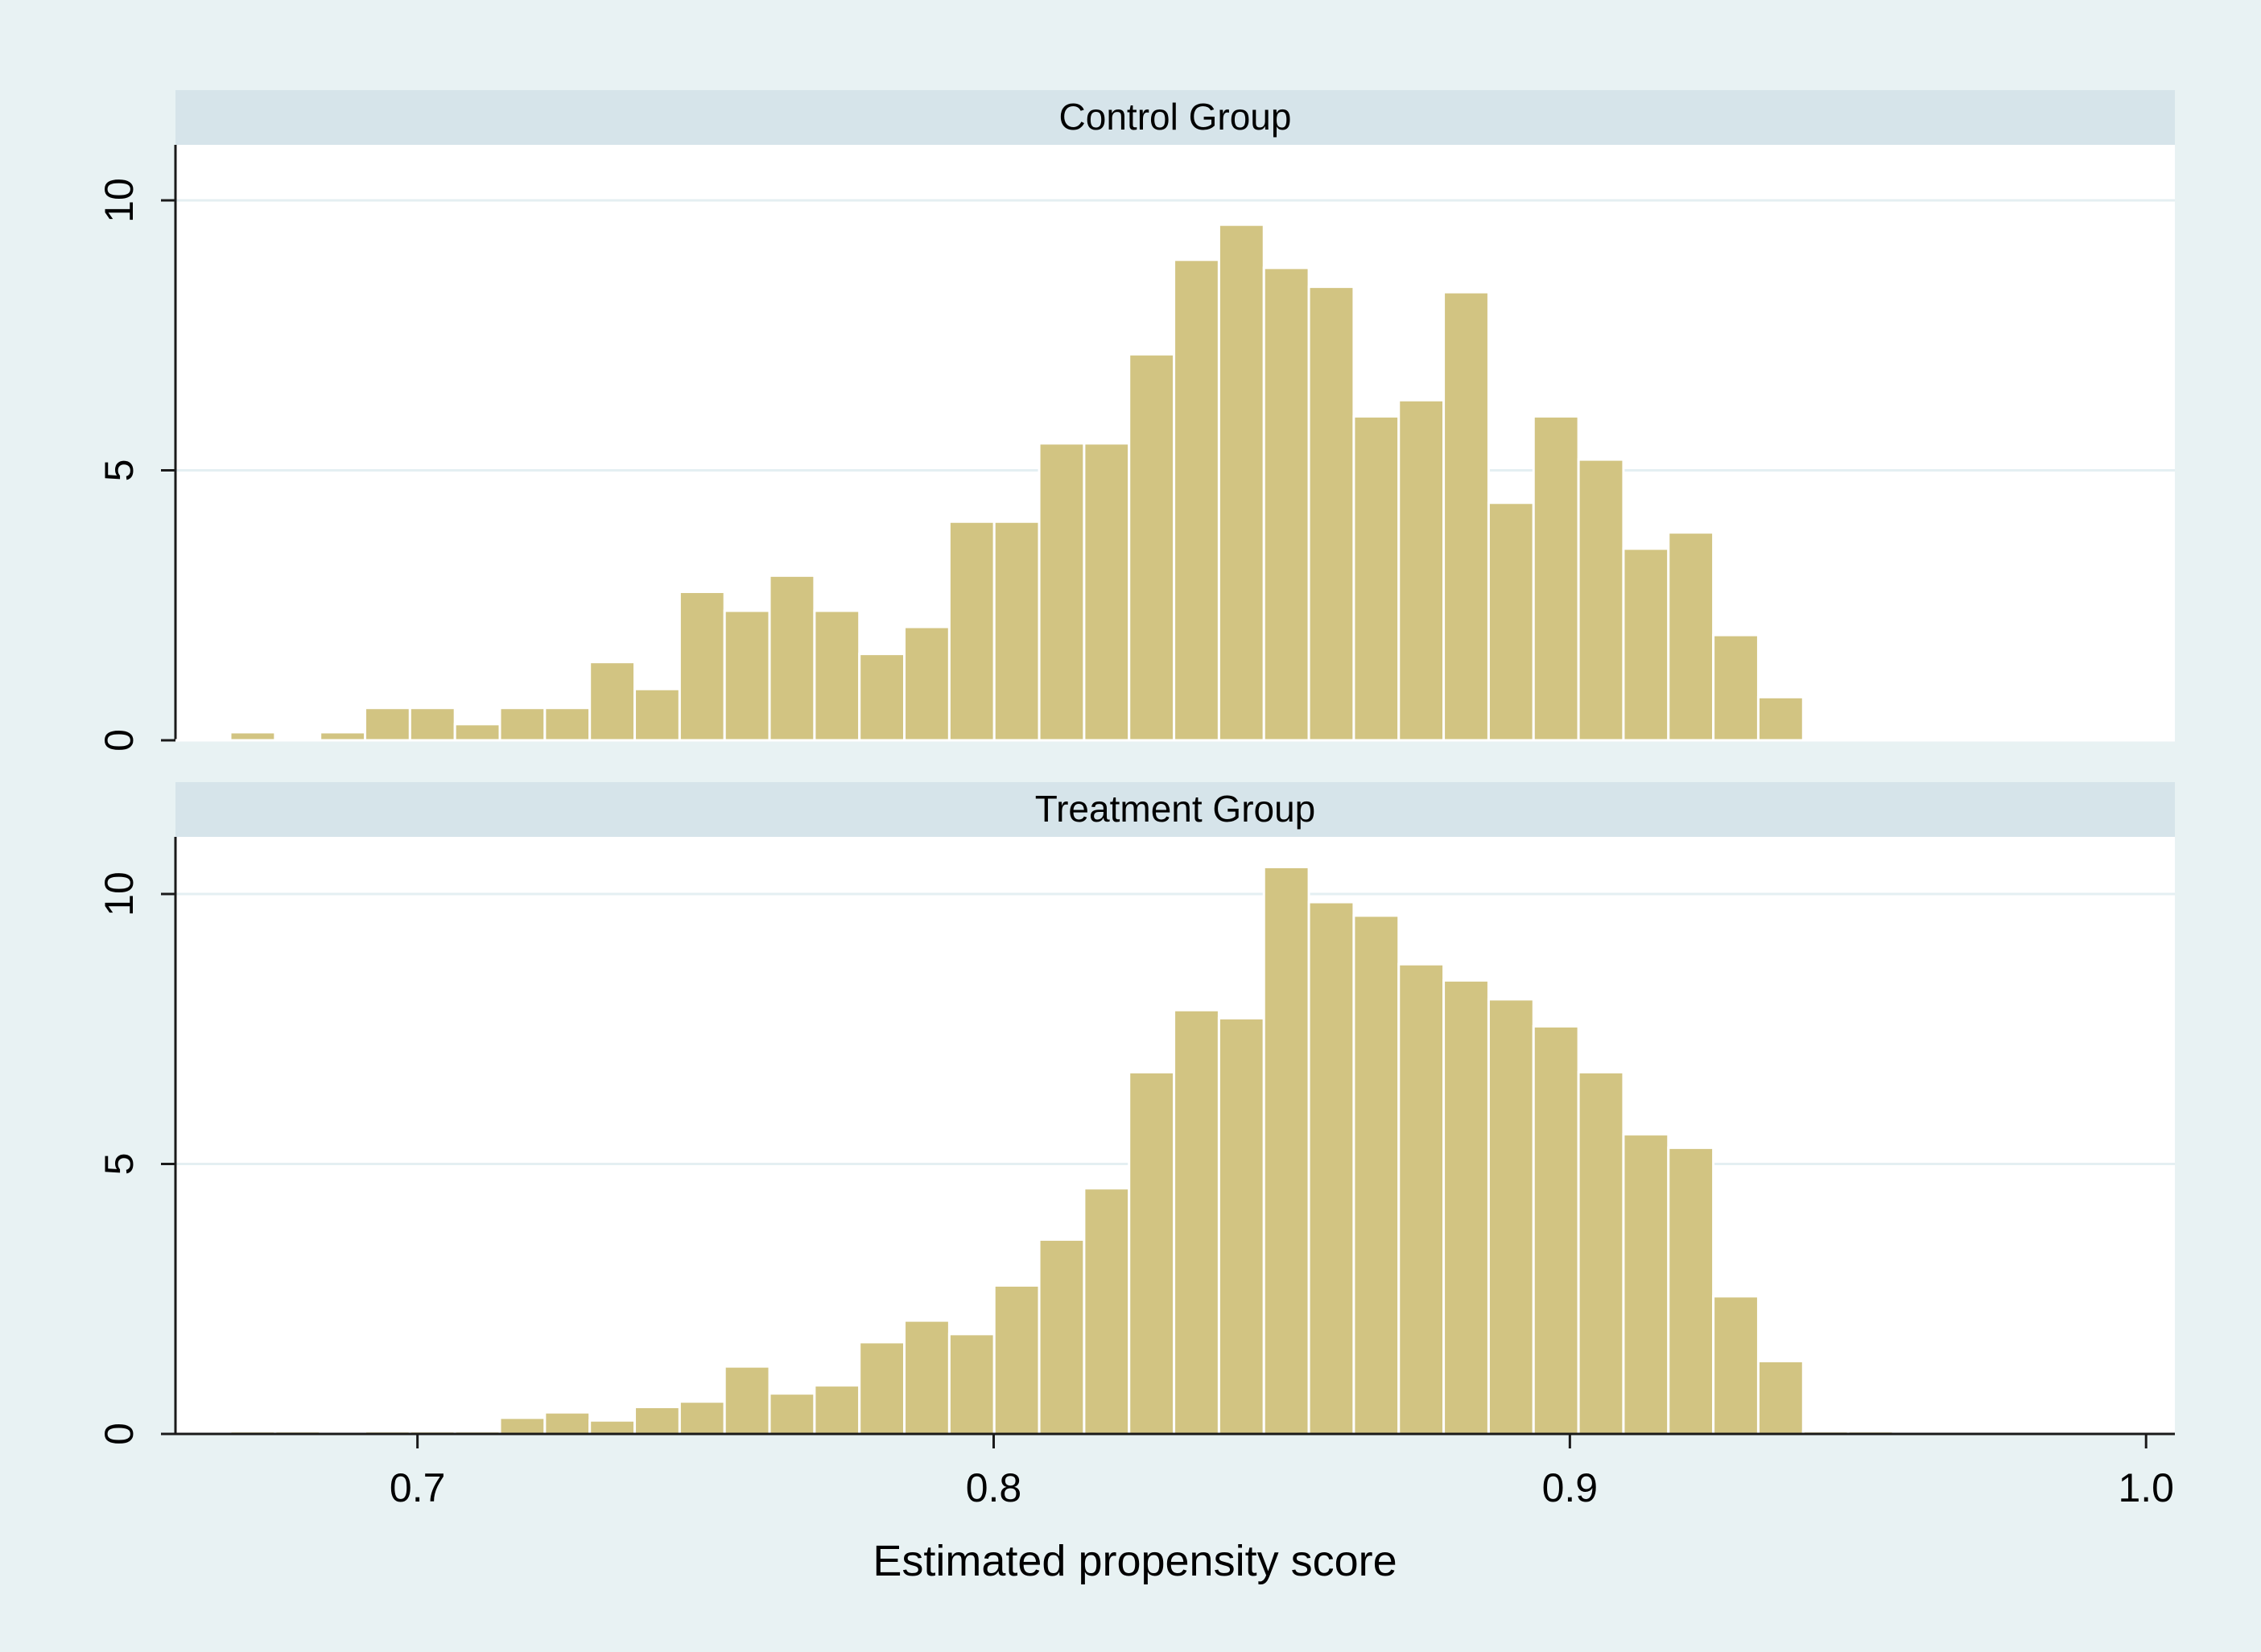 The image size is (2261, 1652). What do you see at coordinates (1570, 1487) in the screenshot?
I see `x-tick-label: 0.9` at bounding box center [1570, 1487].